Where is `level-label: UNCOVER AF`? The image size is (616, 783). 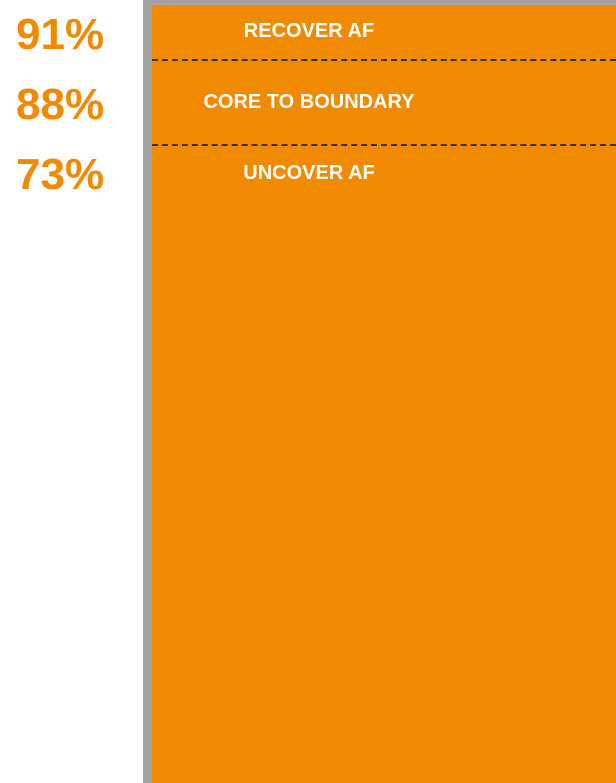 level-label: UNCOVER AF is located at coordinates (309, 173).